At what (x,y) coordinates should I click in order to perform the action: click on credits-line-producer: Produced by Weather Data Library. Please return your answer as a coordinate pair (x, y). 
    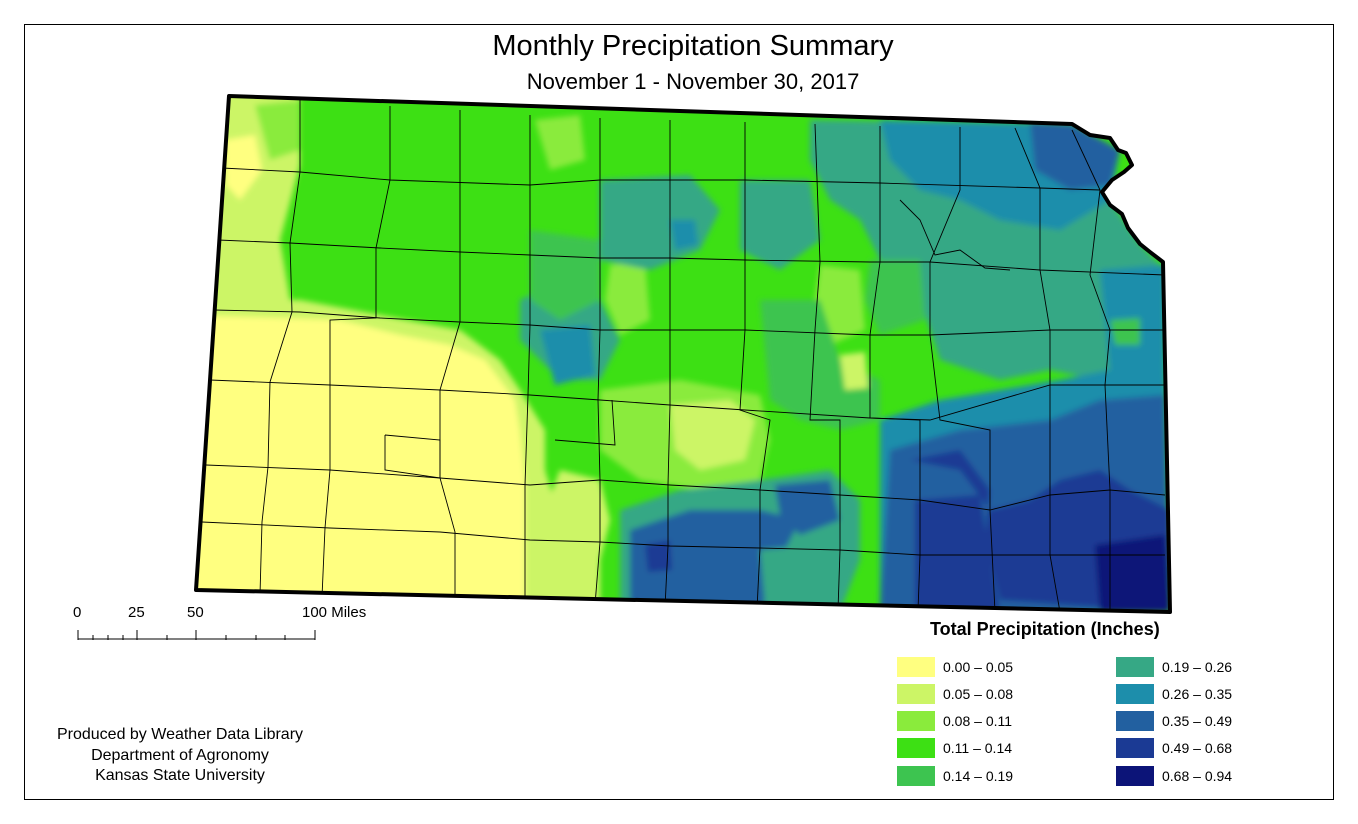
    Looking at the image, I should click on (180, 734).